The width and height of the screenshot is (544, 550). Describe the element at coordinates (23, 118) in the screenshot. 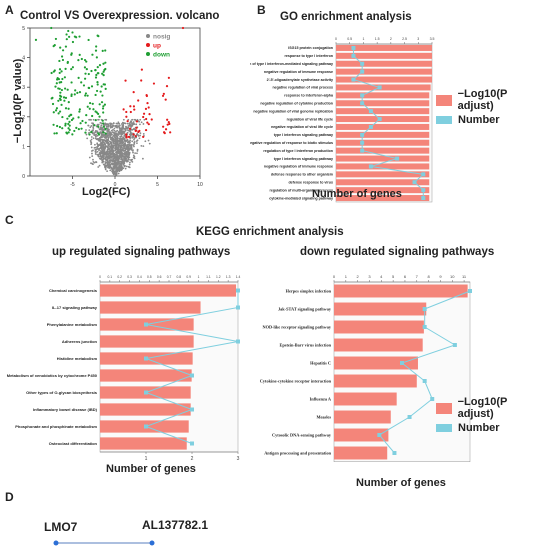

I see `y-tick-label: 2` at that location.